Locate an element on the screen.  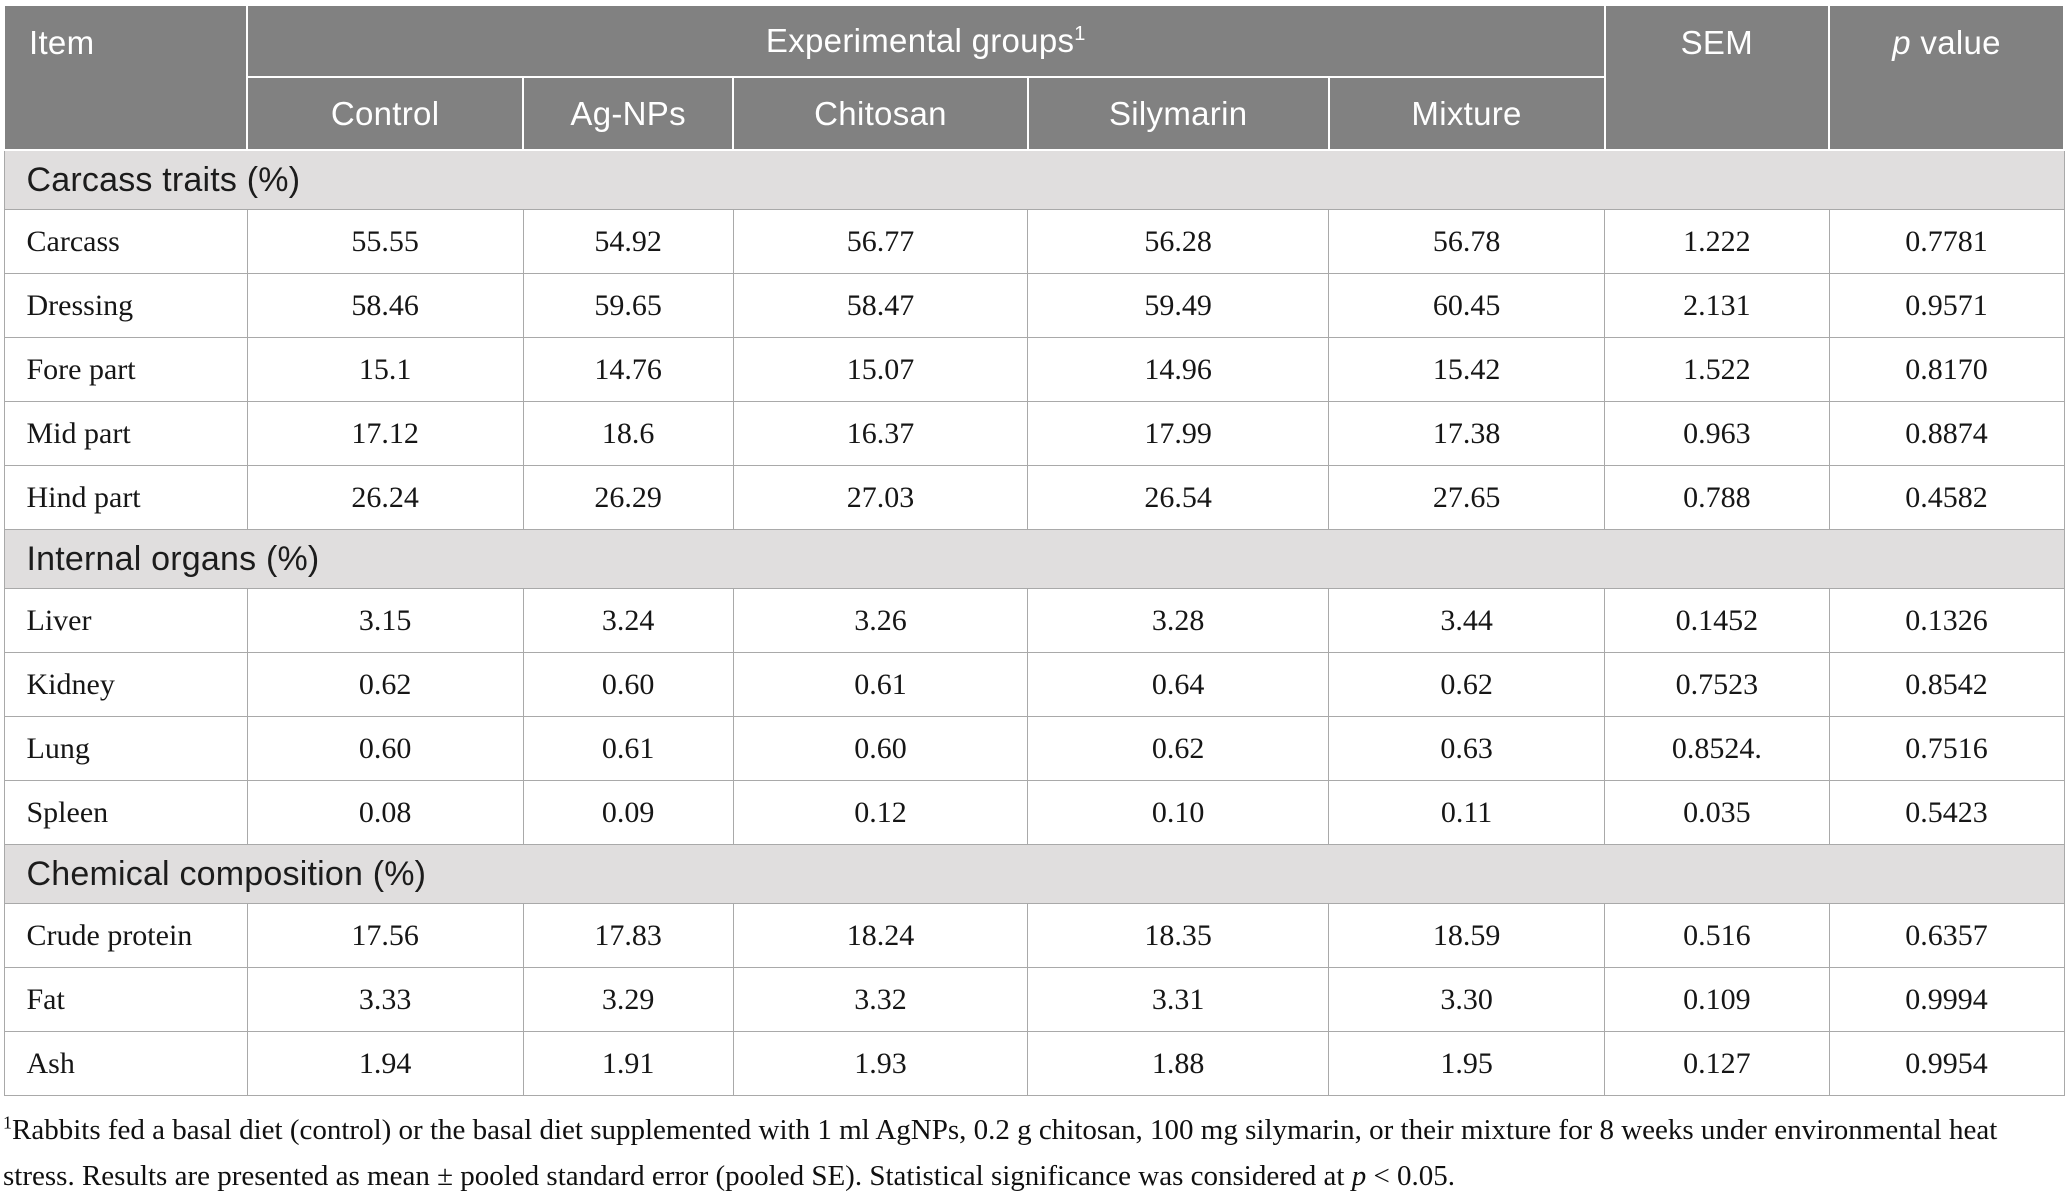
data-cell: 0.61 is located at coordinates (880, 684).